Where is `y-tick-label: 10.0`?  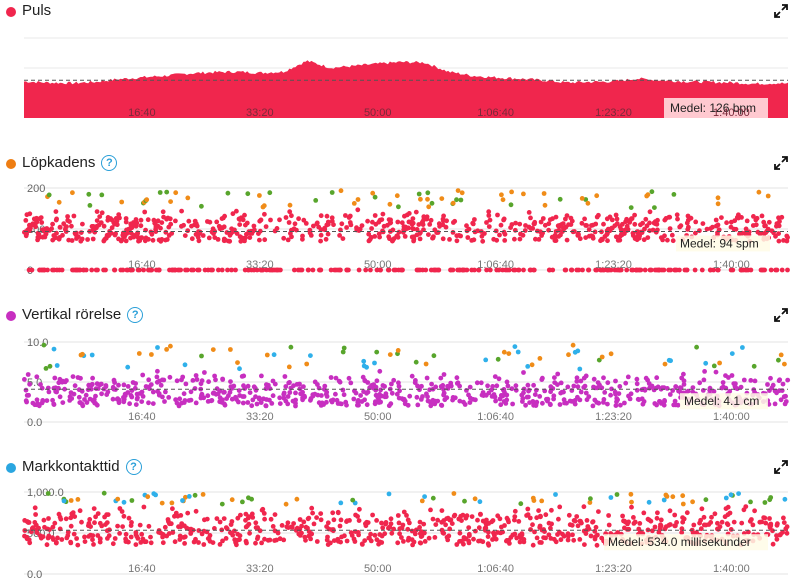
y-tick-label: 10.0 is located at coordinates (37, 343).